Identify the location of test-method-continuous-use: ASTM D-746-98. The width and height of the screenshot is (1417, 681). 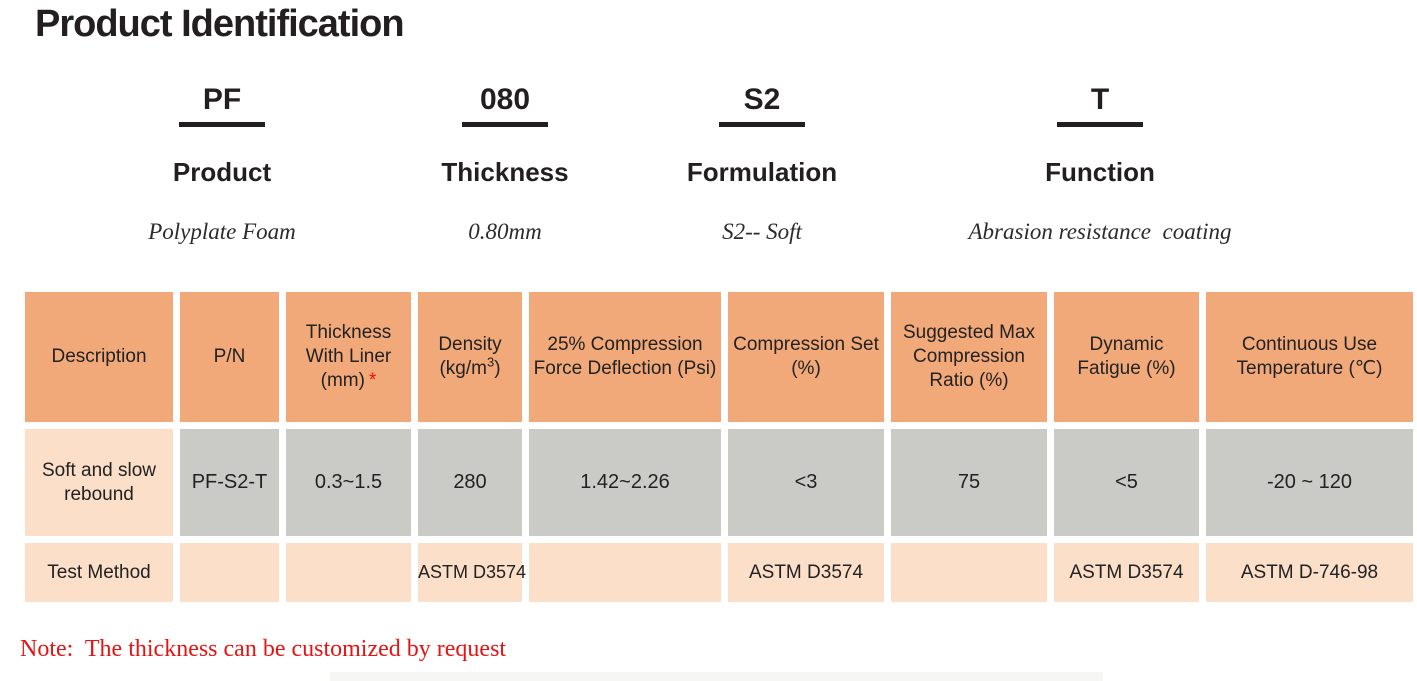
(1309, 572).